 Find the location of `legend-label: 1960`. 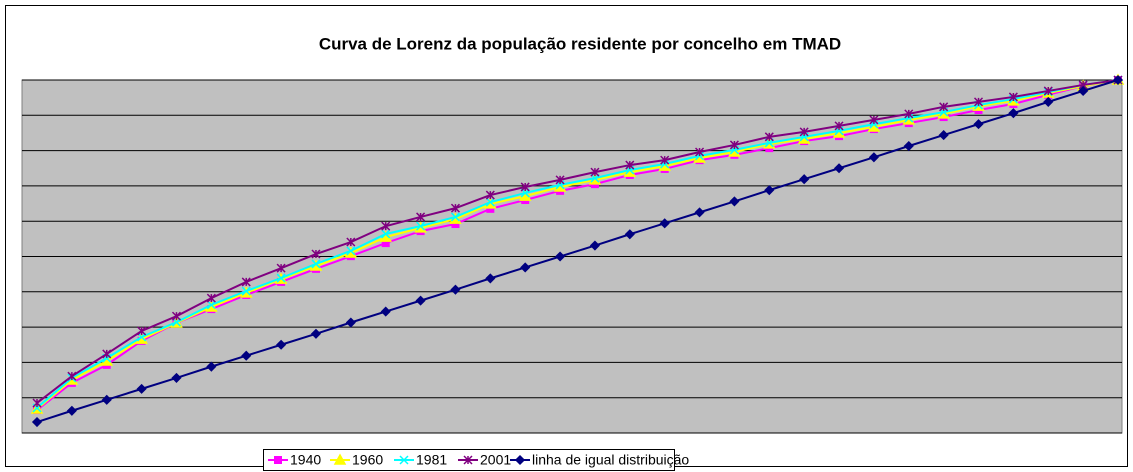

legend-label: 1960 is located at coordinates (367, 460).